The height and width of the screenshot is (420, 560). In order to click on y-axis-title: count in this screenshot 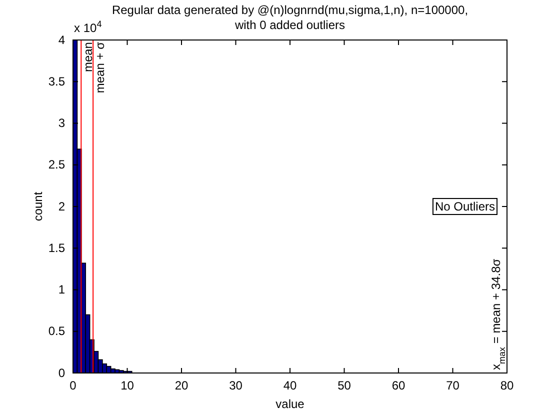, I will do `click(38, 206)`.